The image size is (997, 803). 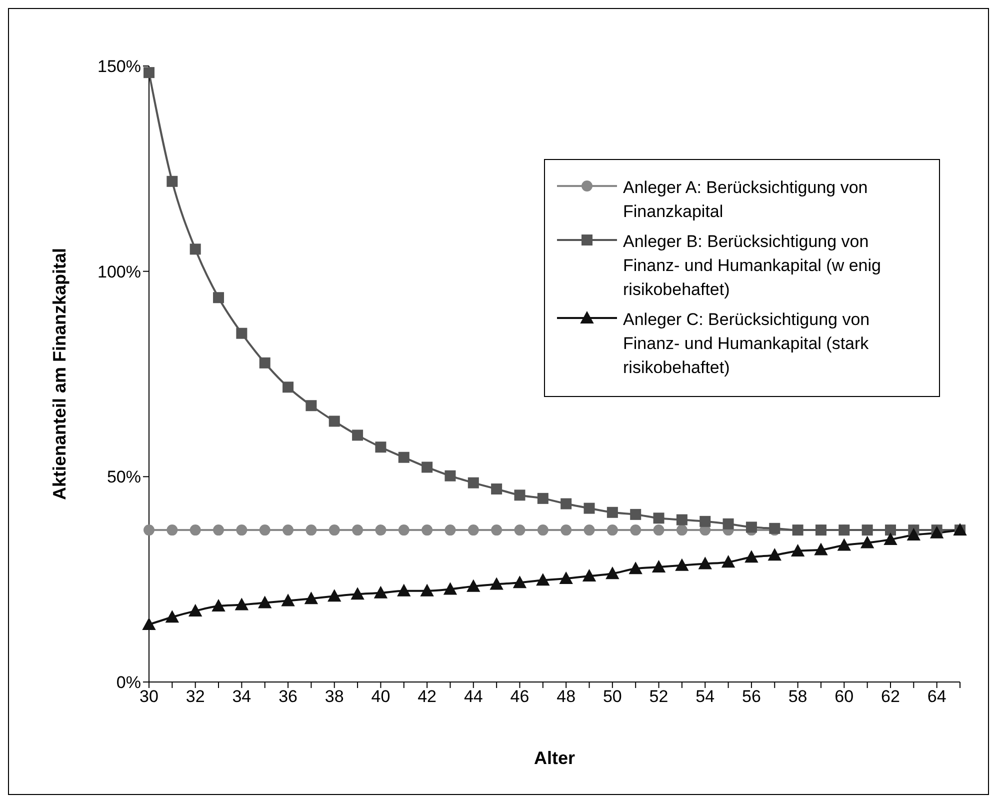 What do you see at coordinates (128, 682) in the screenshot?
I see `y-tick-label: 0%` at bounding box center [128, 682].